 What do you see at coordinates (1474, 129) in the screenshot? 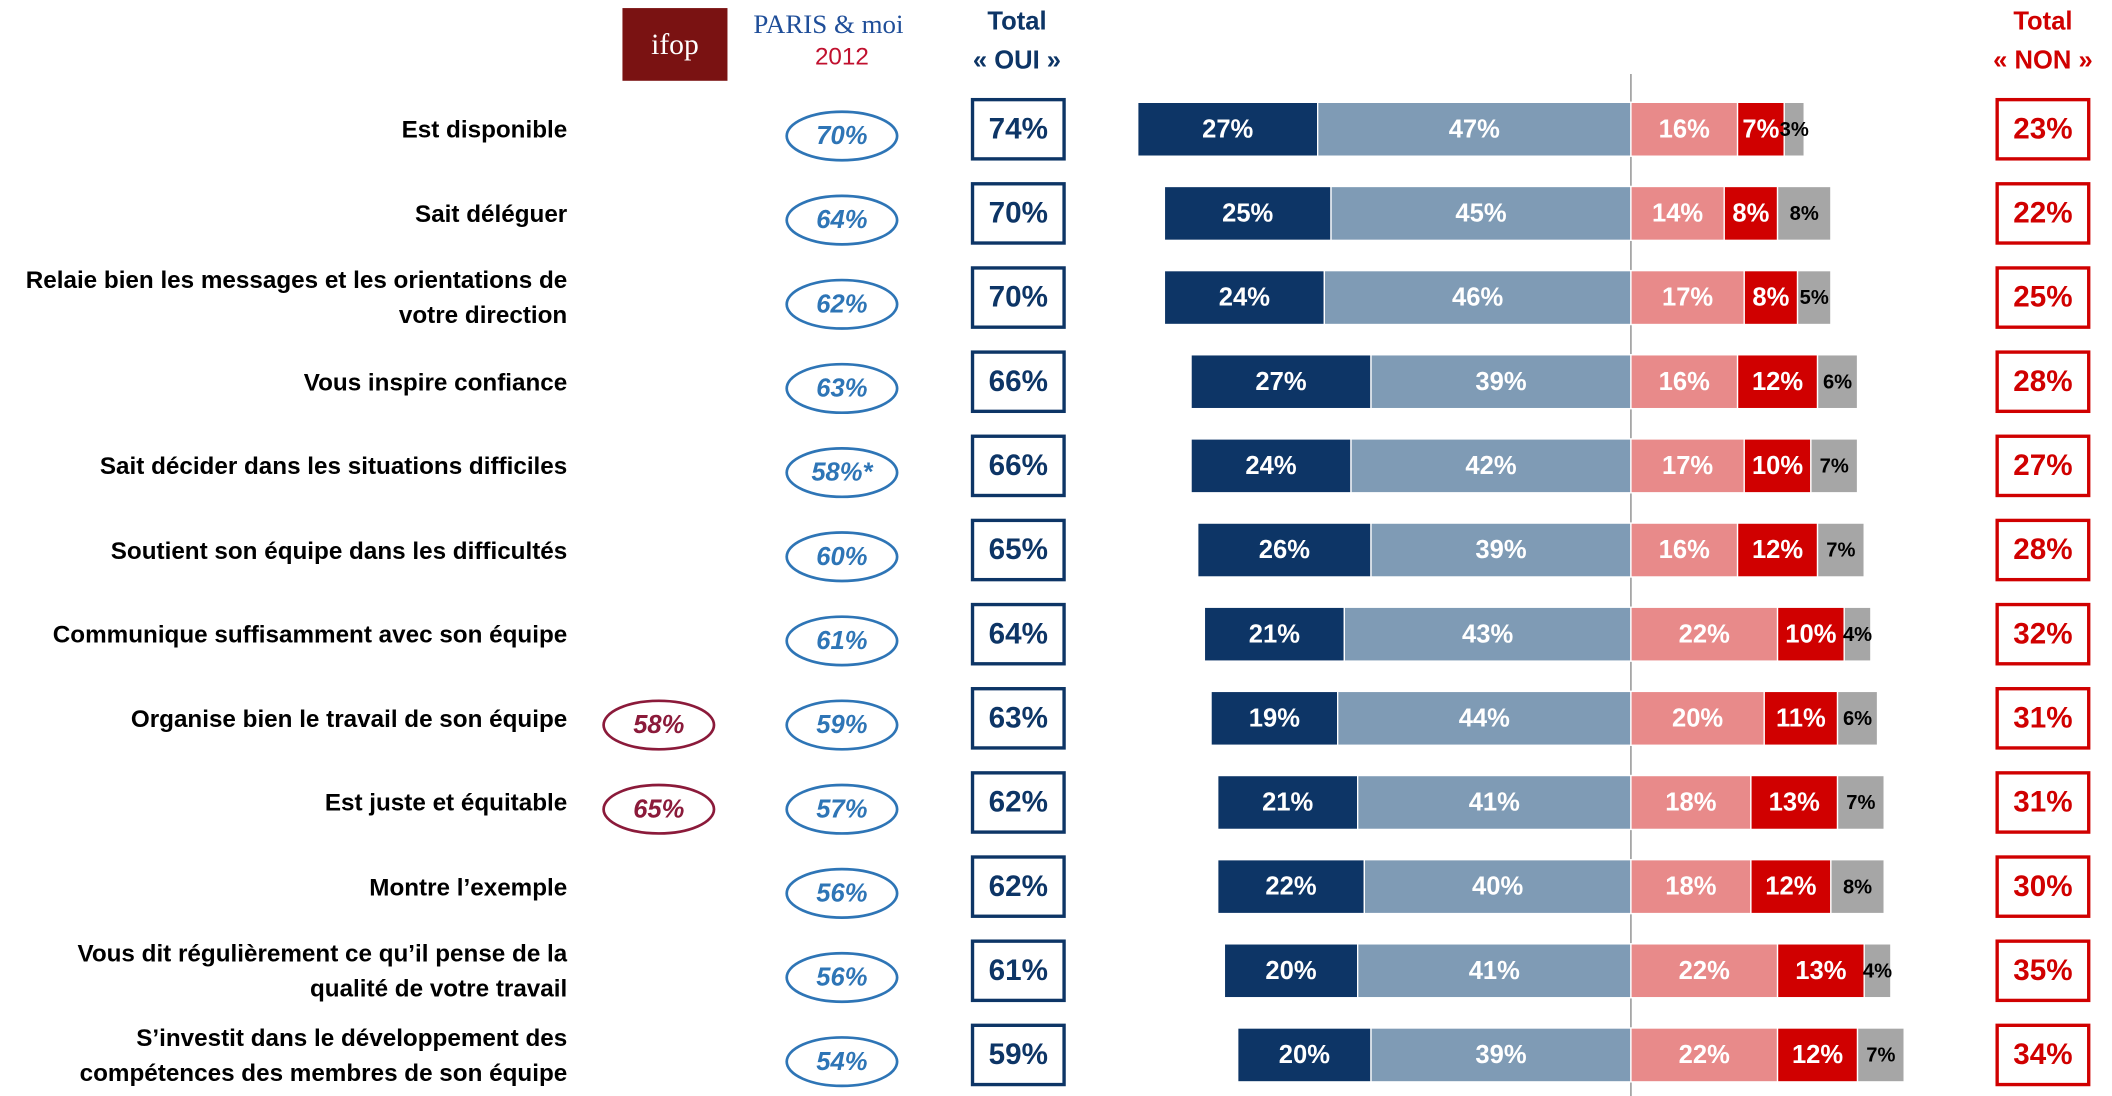
I see `bar-value-label: 47%` at bounding box center [1474, 129].